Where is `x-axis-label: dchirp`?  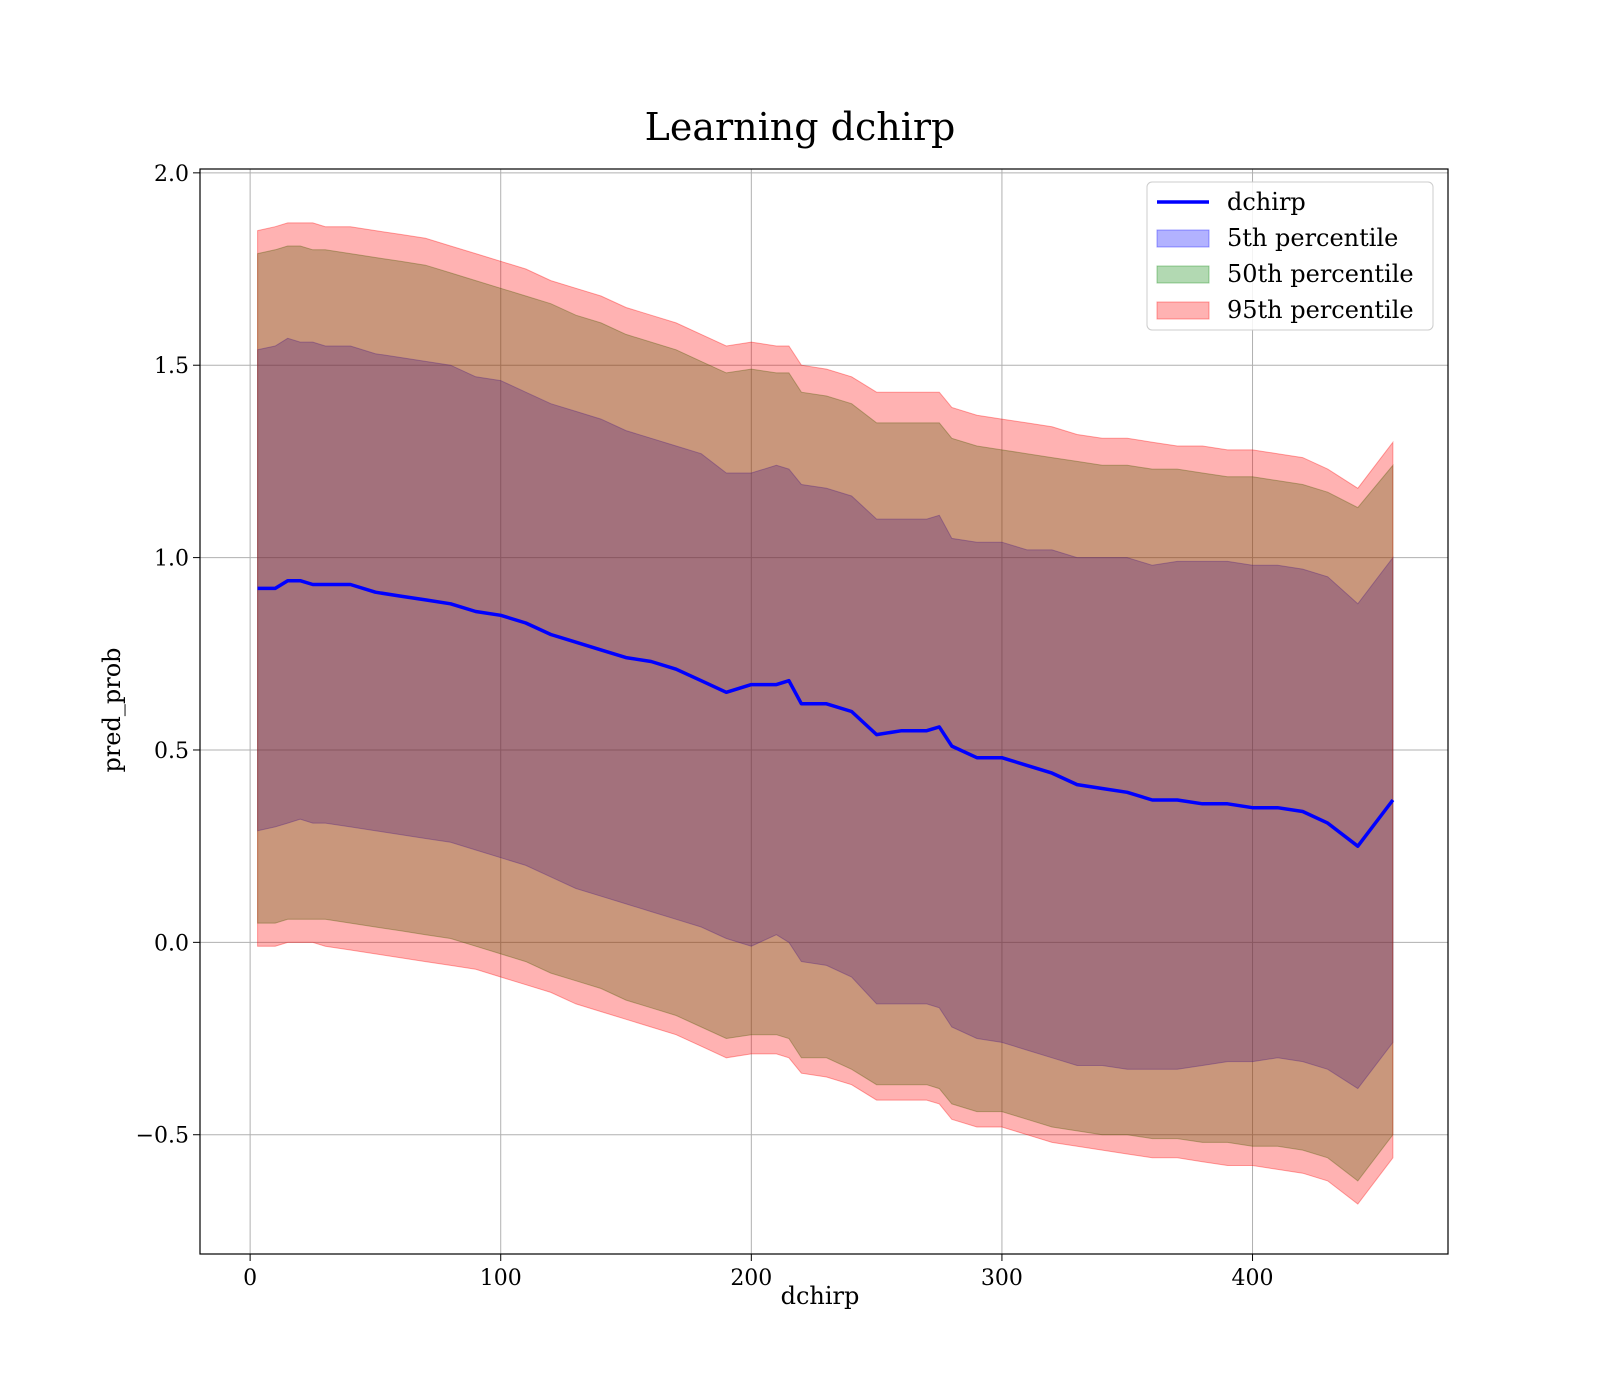 x-axis-label: dchirp is located at coordinates (820, 1296).